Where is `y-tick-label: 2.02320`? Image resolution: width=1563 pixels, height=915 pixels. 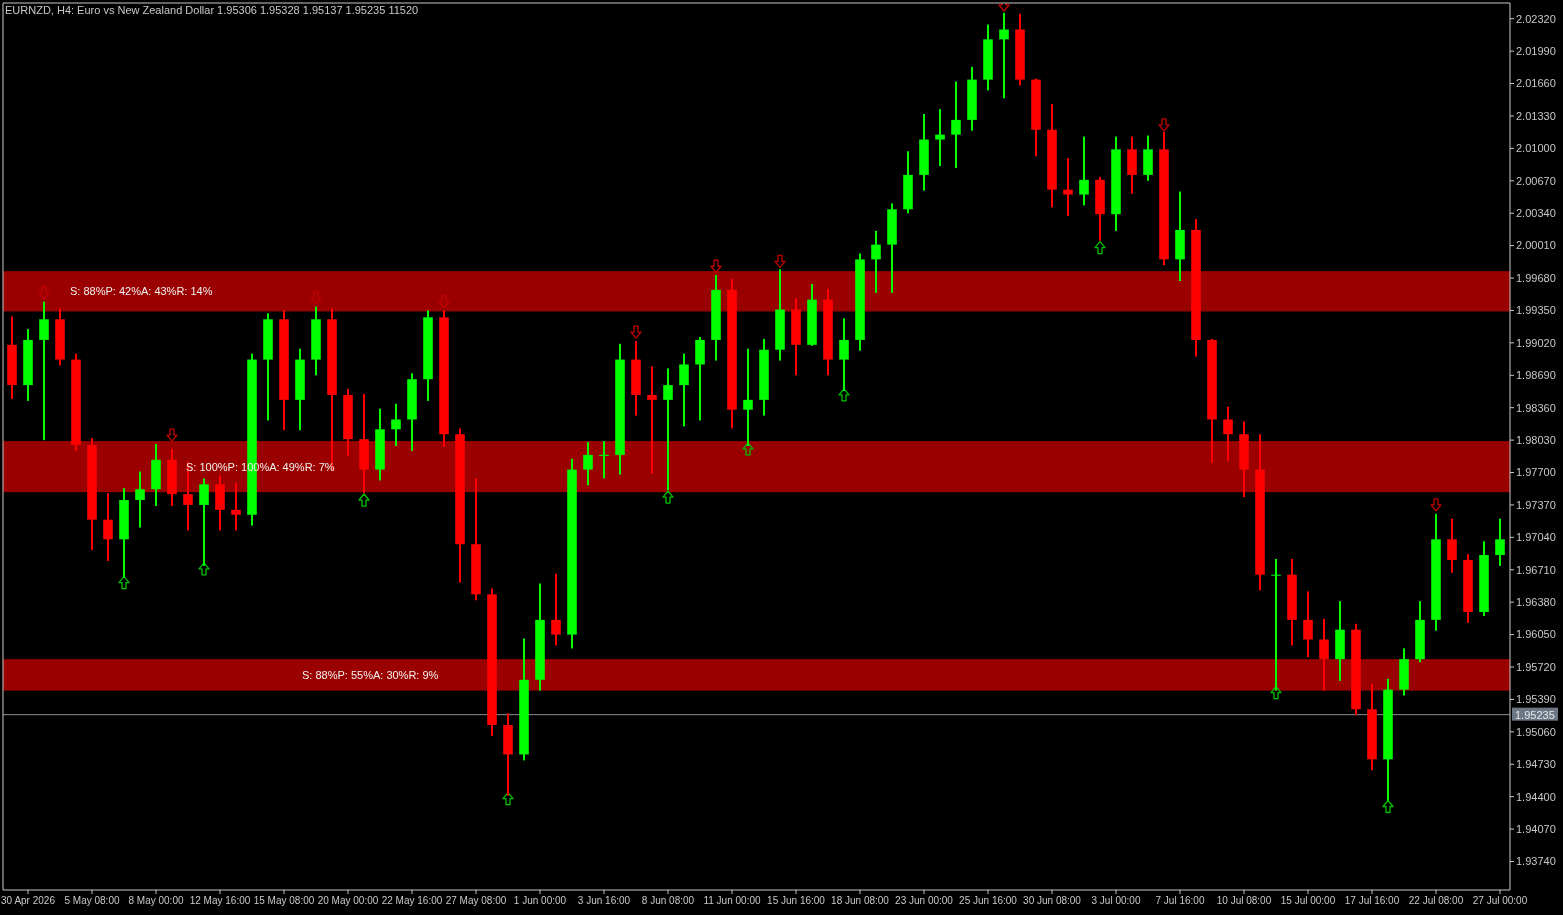
y-tick-label: 2.02320 is located at coordinates (1536, 18).